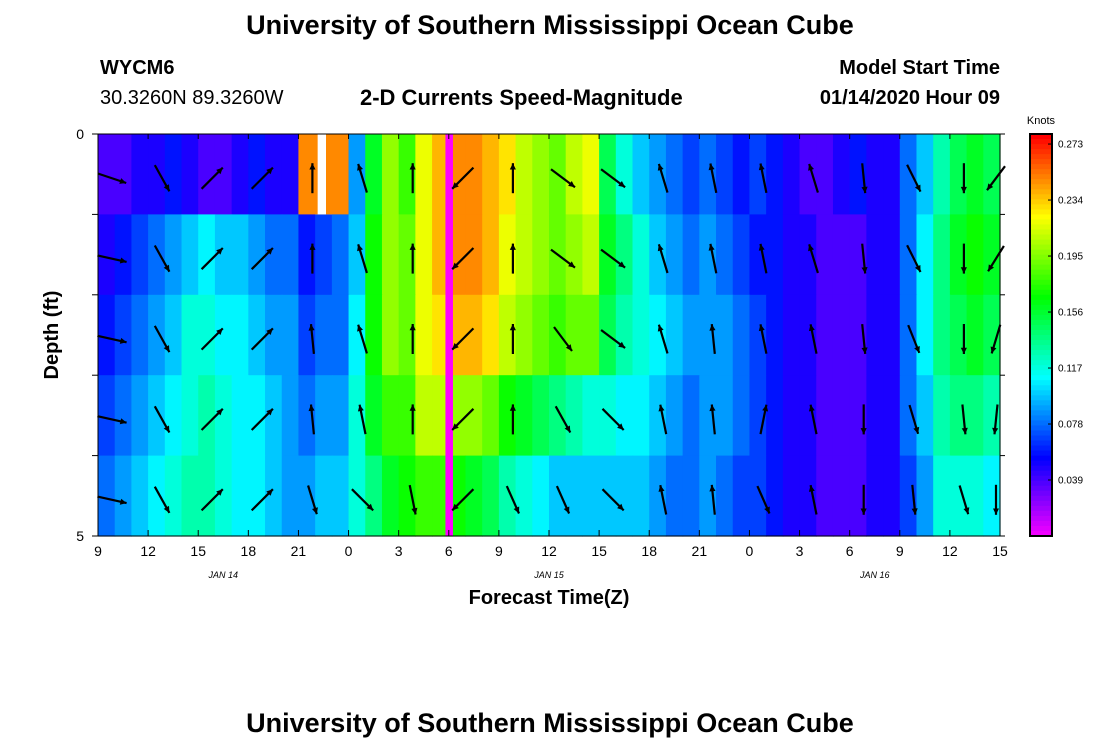 Image resolution: width=1100 pixels, height=750 pixels. What do you see at coordinates (850, 551) in the screenshot?
I see `x-tick-label: 6` at bounding box center [850, 551].